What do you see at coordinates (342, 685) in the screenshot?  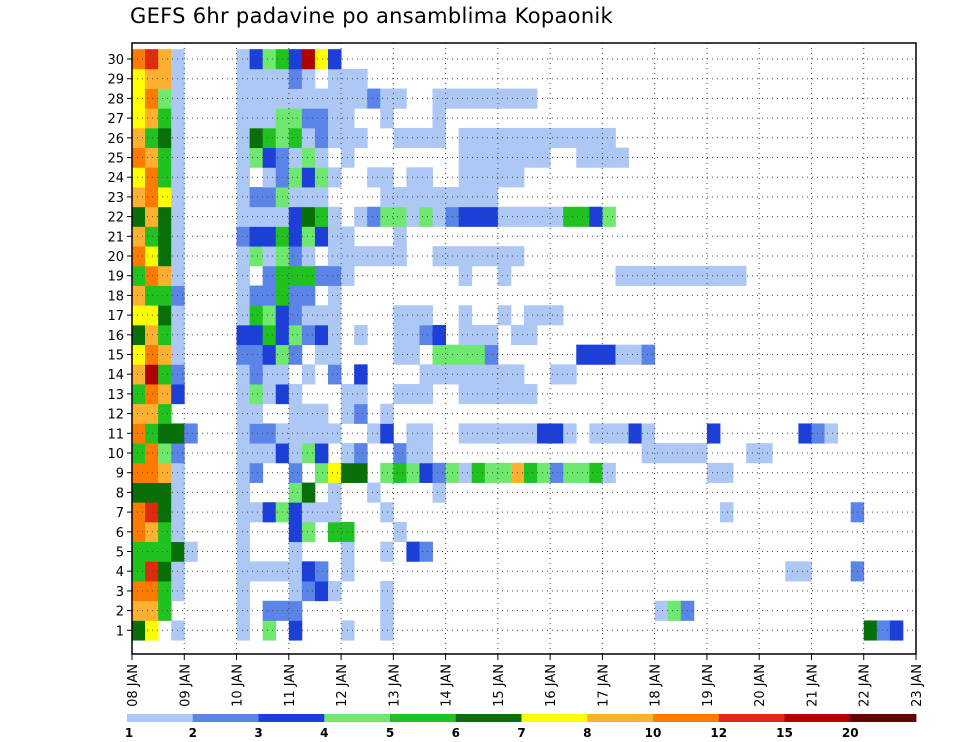 I see `x-tick-label: 12 JAN` at bounding box center [342, 685].